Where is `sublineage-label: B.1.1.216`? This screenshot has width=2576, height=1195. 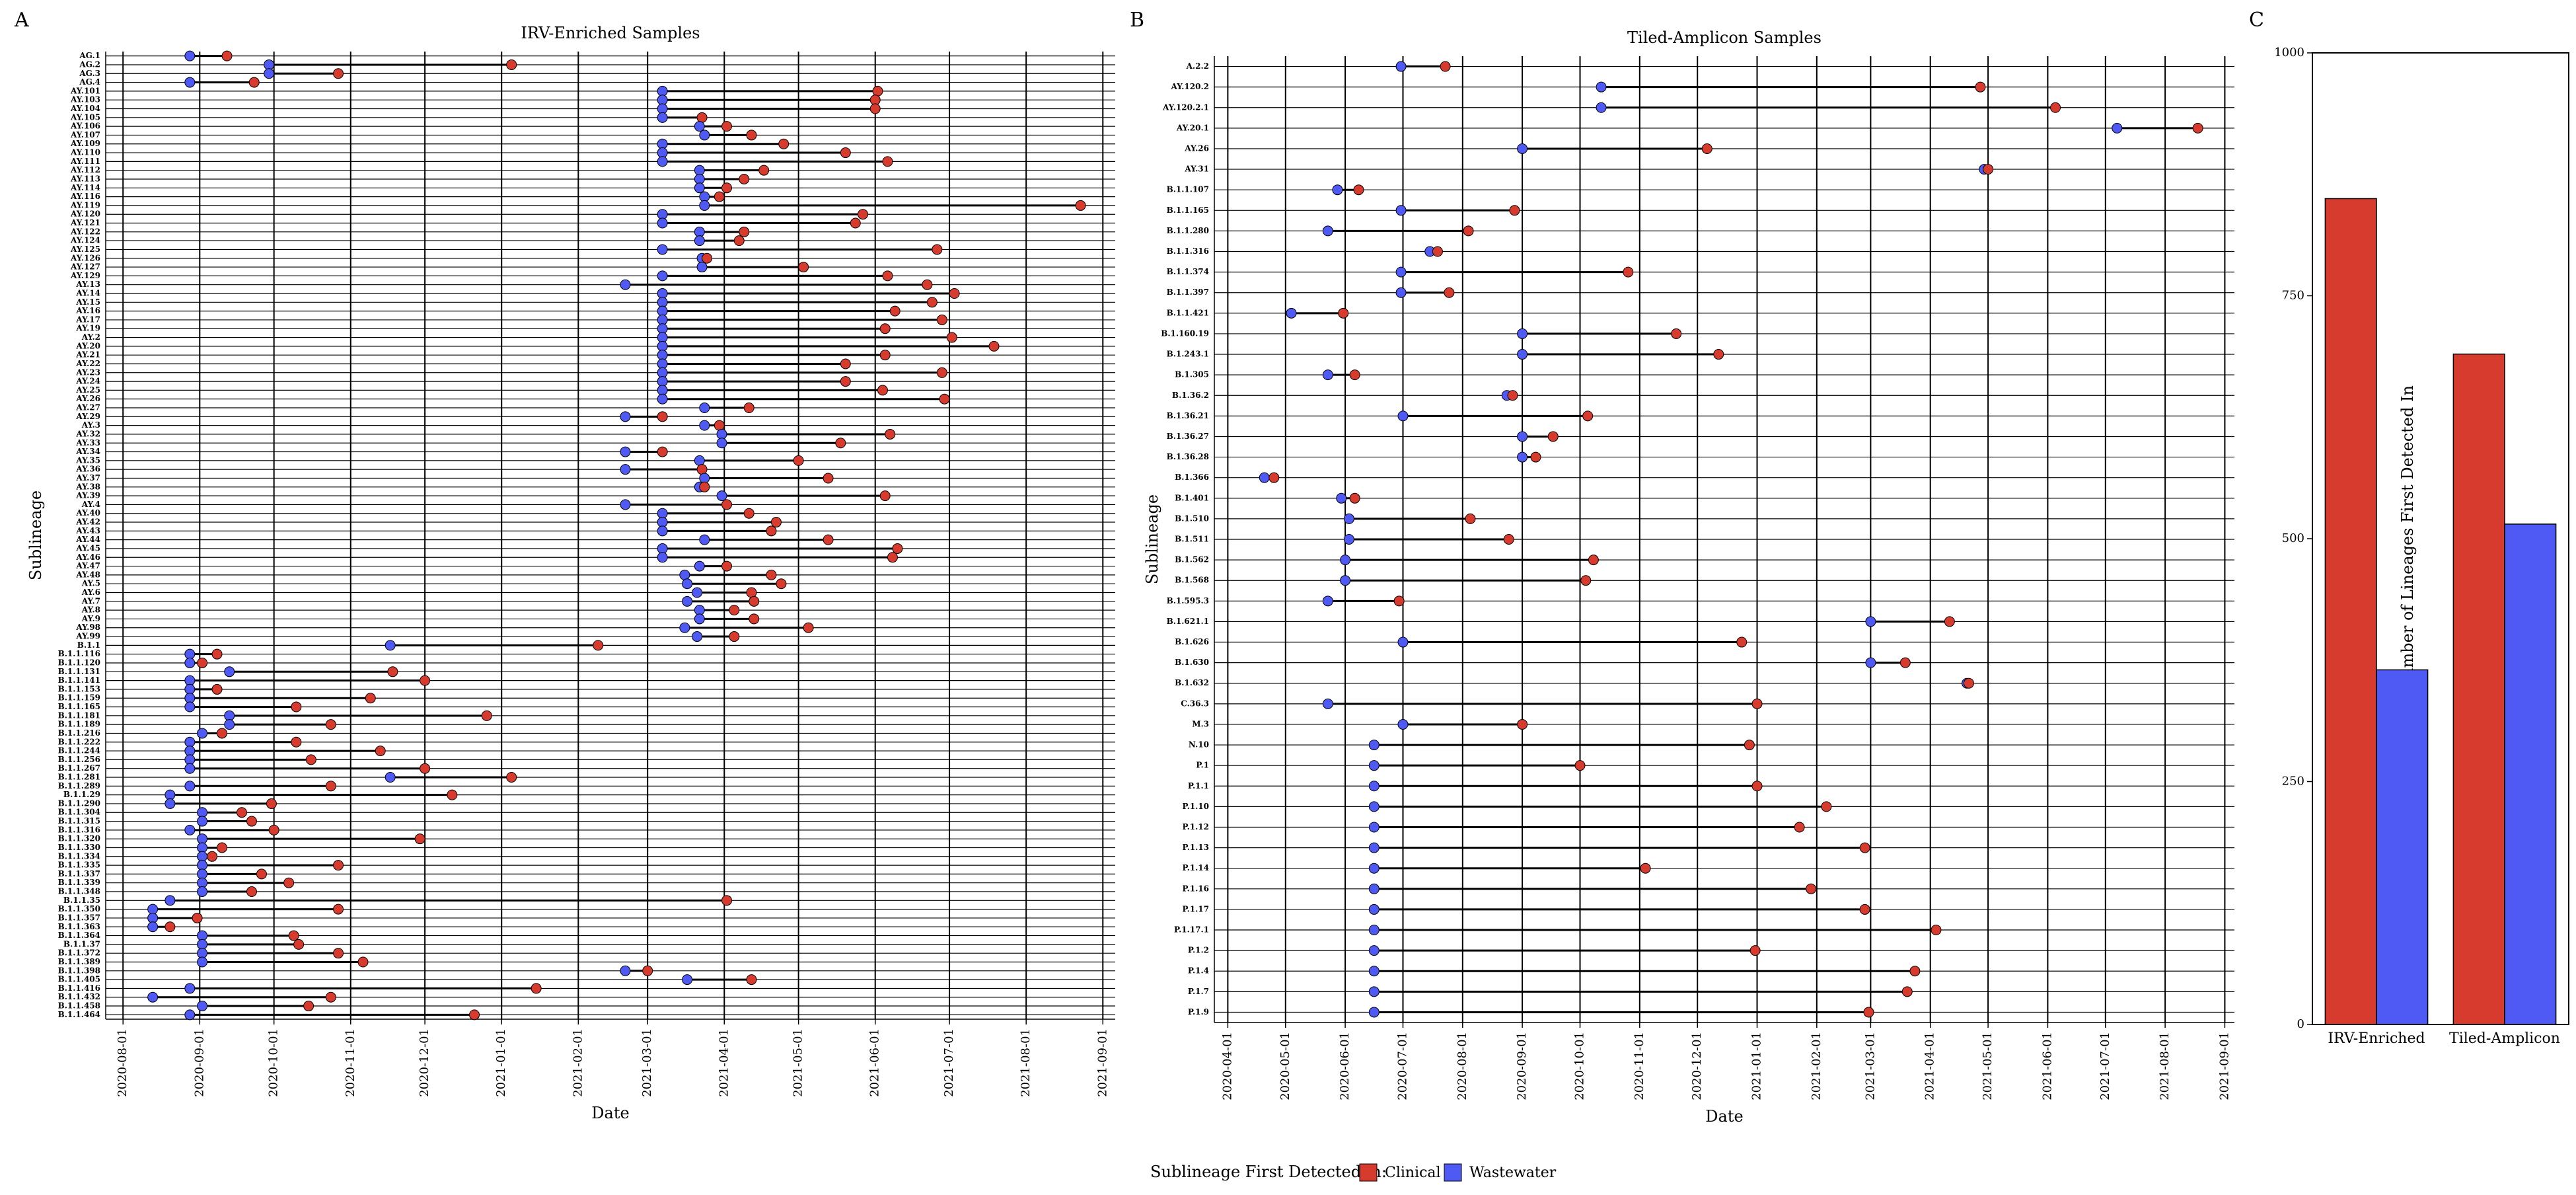
sublineage-label: B.1.1.216 is located at coordinates (79, 733).